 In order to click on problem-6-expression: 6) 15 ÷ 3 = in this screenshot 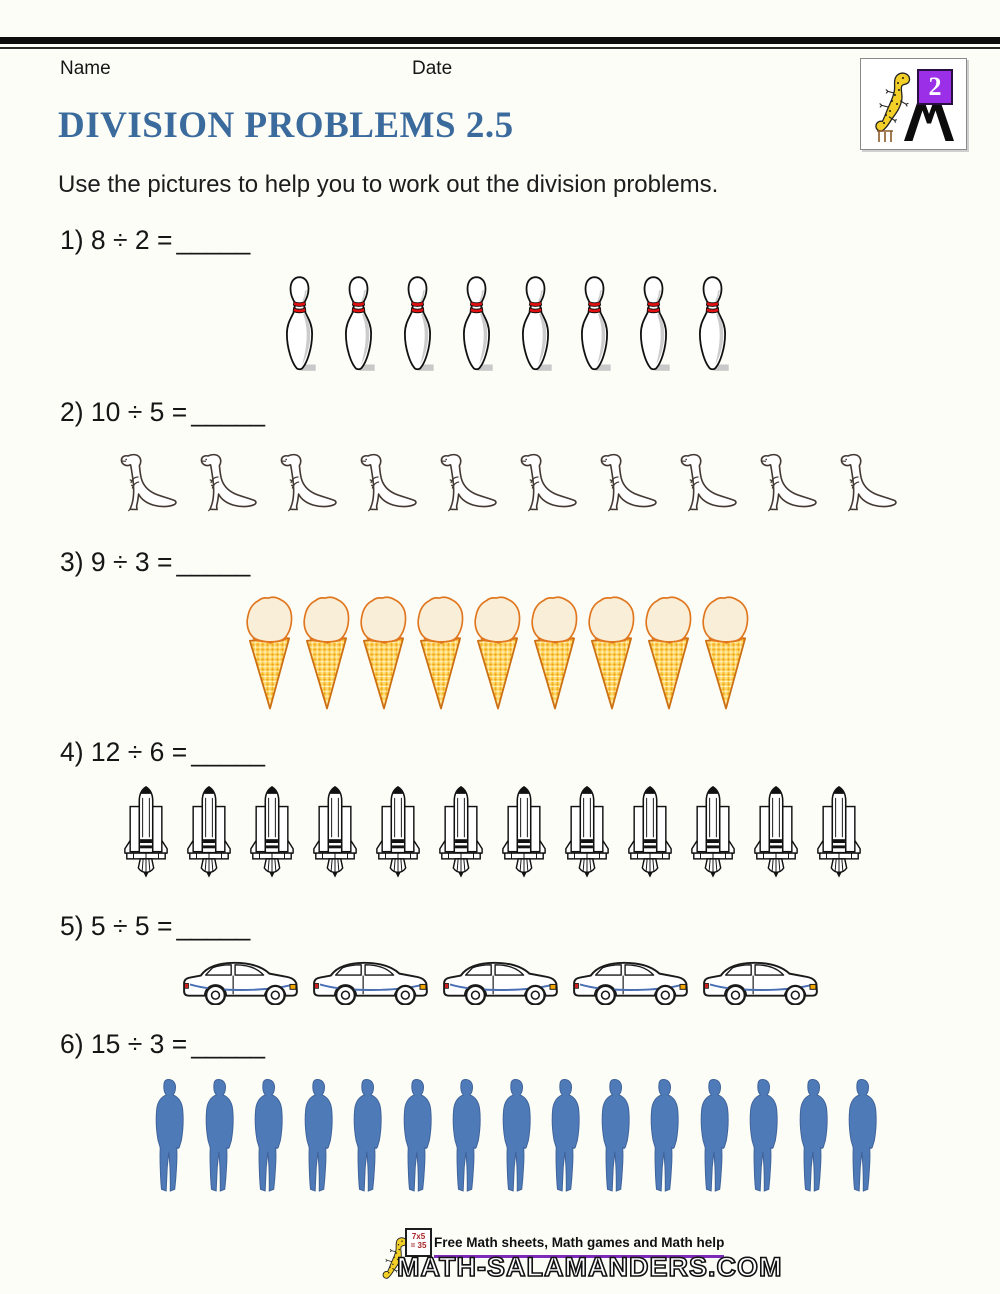, I will do `click(124, 1044)`.